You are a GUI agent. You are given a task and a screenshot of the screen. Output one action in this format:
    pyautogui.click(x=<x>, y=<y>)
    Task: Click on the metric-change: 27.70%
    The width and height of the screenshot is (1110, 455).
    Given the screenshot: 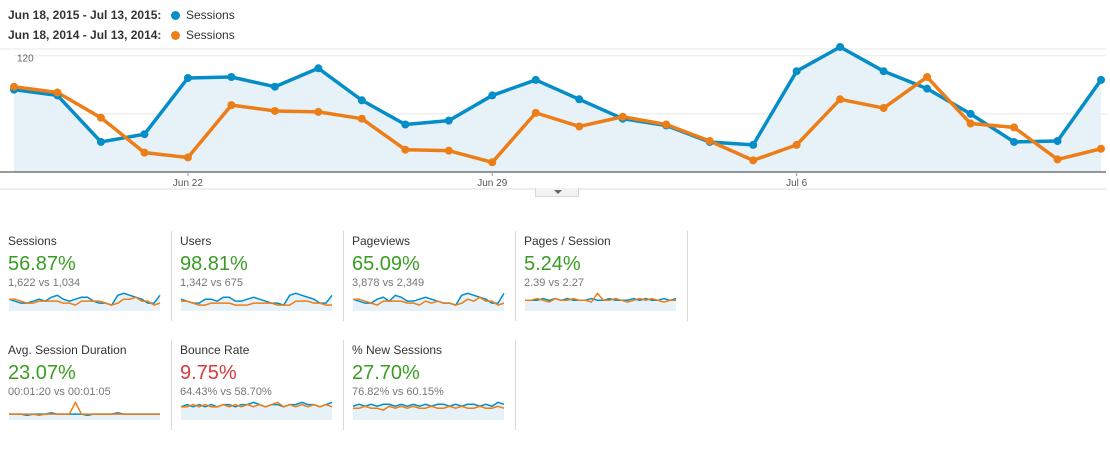 What is the action you would take?
    pyautogui.click(x=386, y=373)
    